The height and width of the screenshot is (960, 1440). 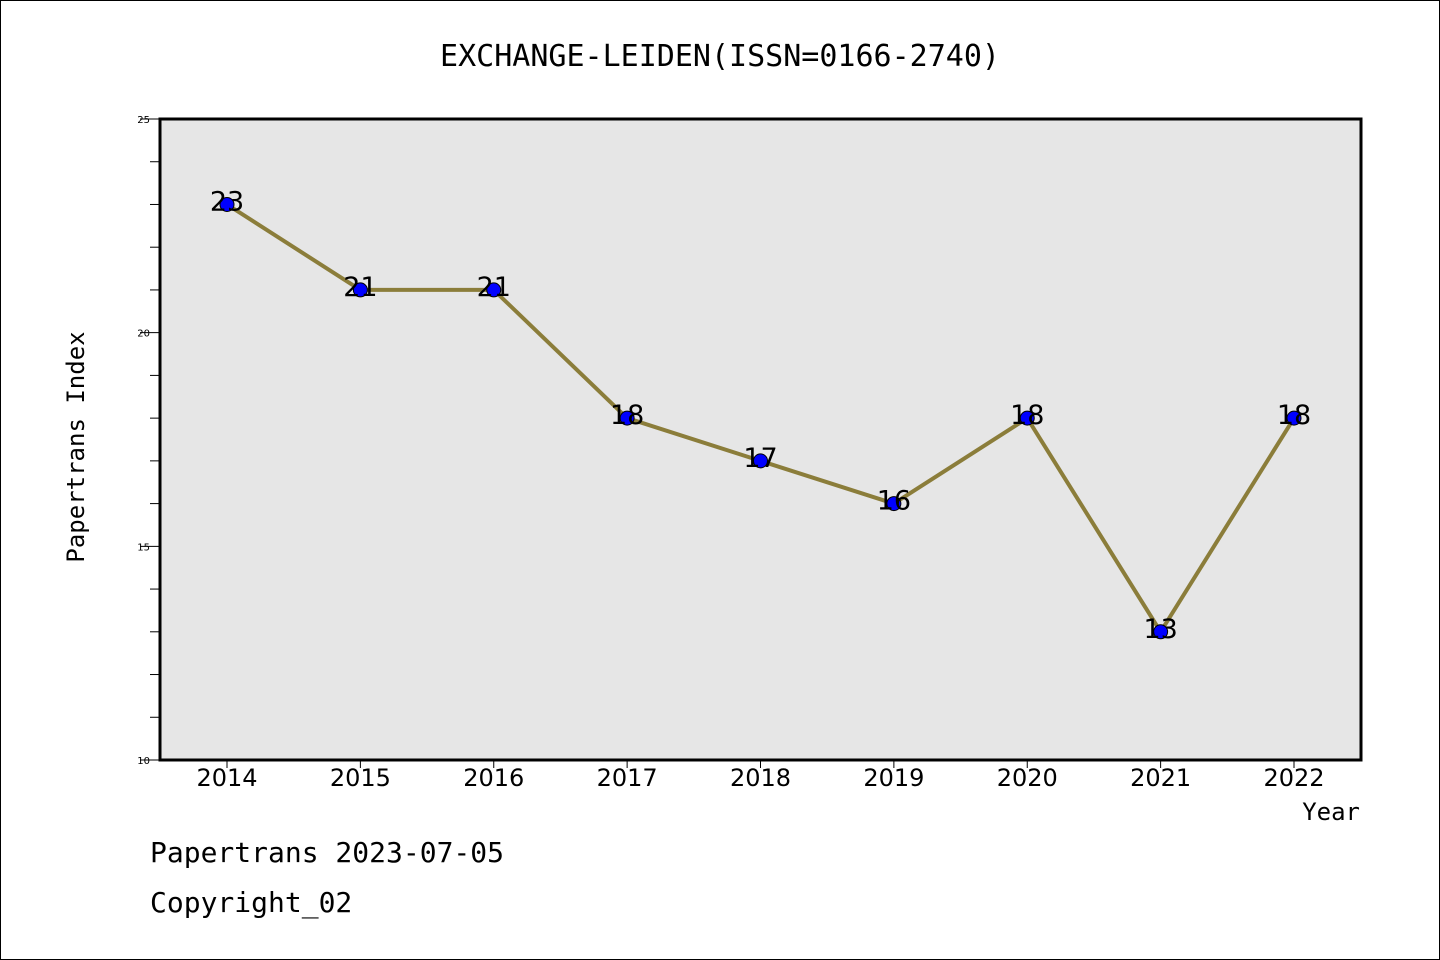 What do you see at coordinates (627, 778) in the screenshot?
I see `x-tick-label: 2017` at bounding box center [627, 778].